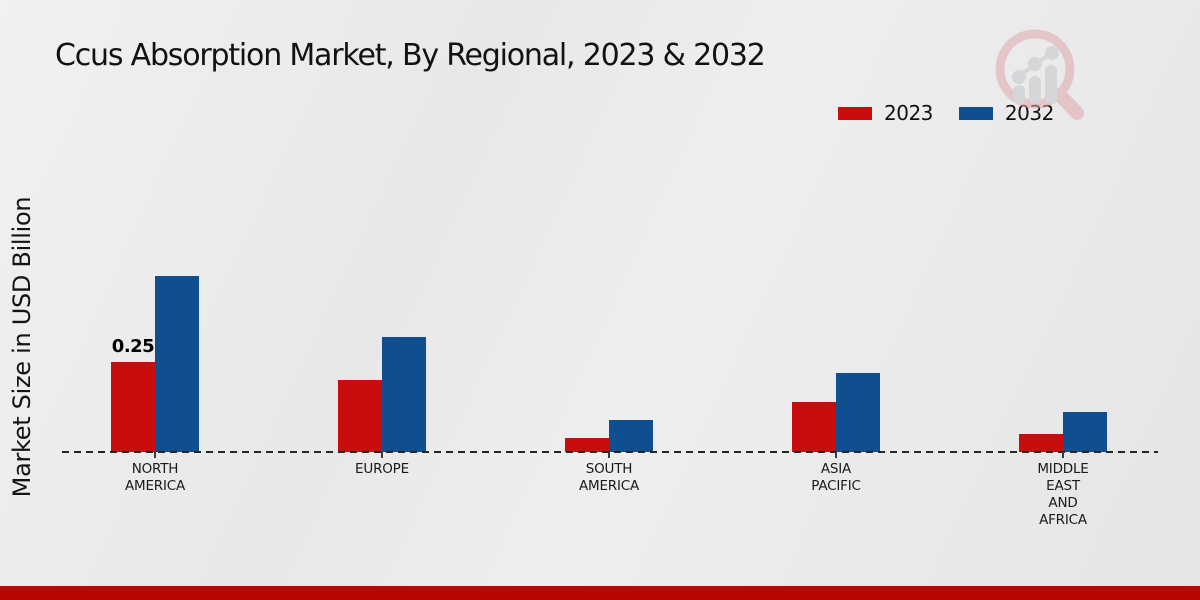  I want to click on bar-2023-europe, so click(360, 416).